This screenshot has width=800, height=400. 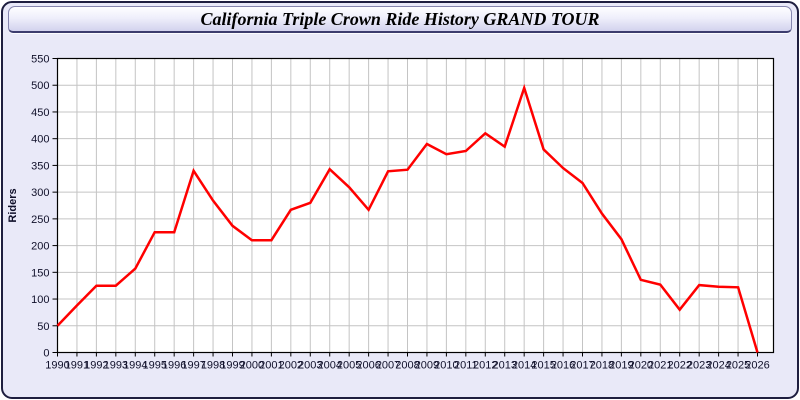 I want to click on y-tick-label: 250, so click(x=40, y=220).